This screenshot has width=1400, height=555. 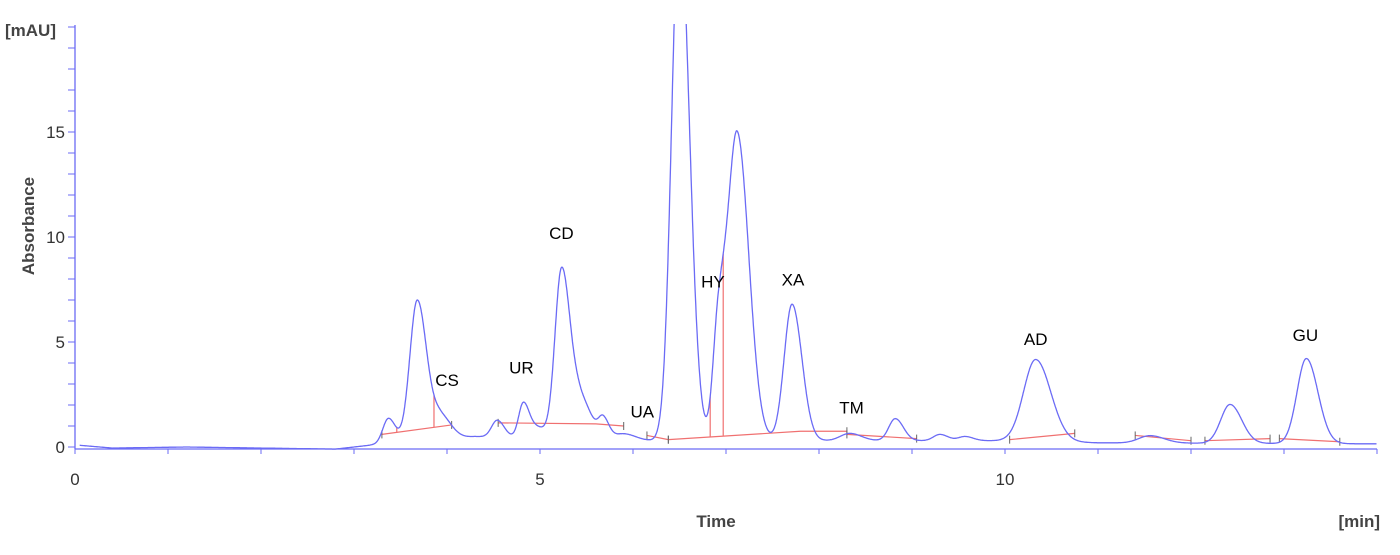 I want to click on x-unit-label: [min], so click(x=1359, y=521).